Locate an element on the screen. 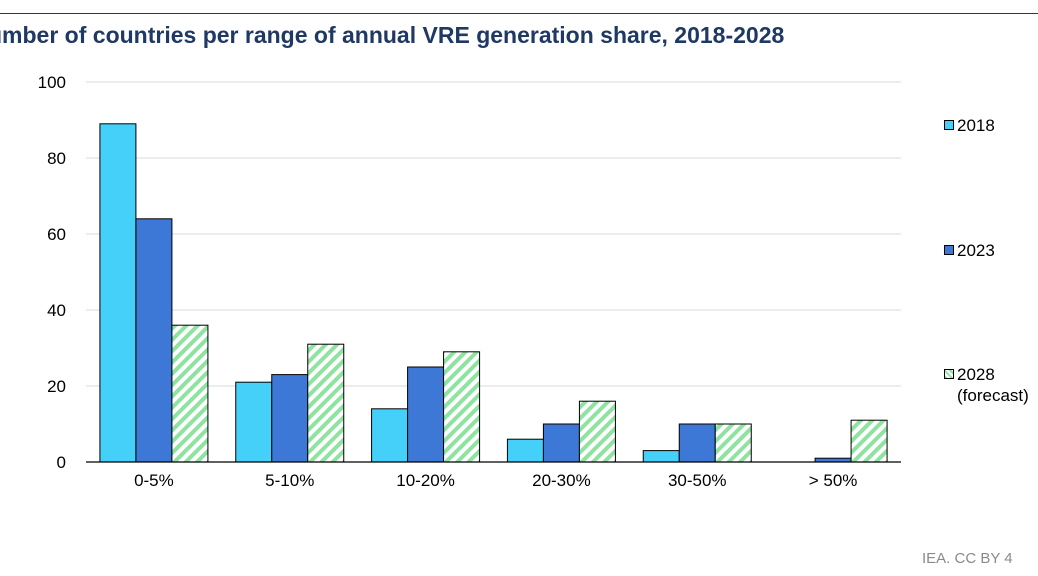 The width and height of the screenshot is (1038, 576). legend-label: 2018 is located at coordinates (976, 125).